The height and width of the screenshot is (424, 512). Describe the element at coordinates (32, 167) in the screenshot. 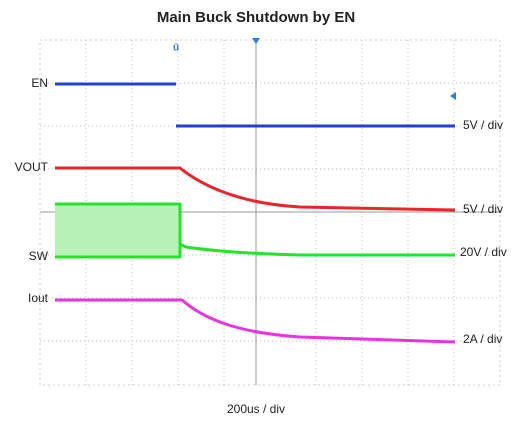

I see `channel-label: VOUT` at that location.